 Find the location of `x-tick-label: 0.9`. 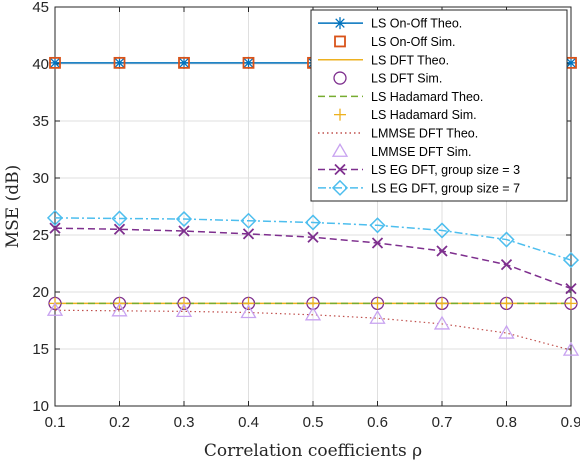

x-tick-label: 0.9 is located at coordinates (570, 422).